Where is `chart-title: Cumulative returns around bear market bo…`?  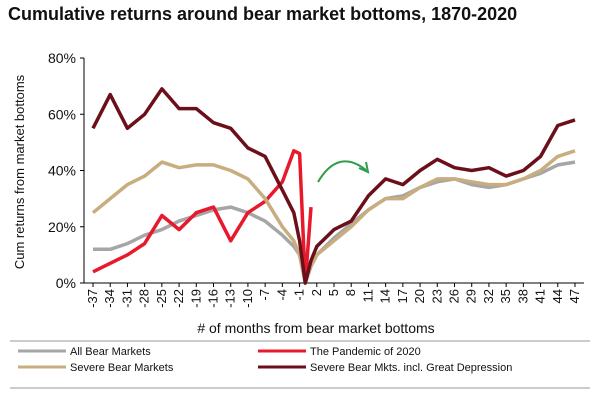
chart-title: Cumulative returns around bear market bo… is located at coordinates (262, 14).